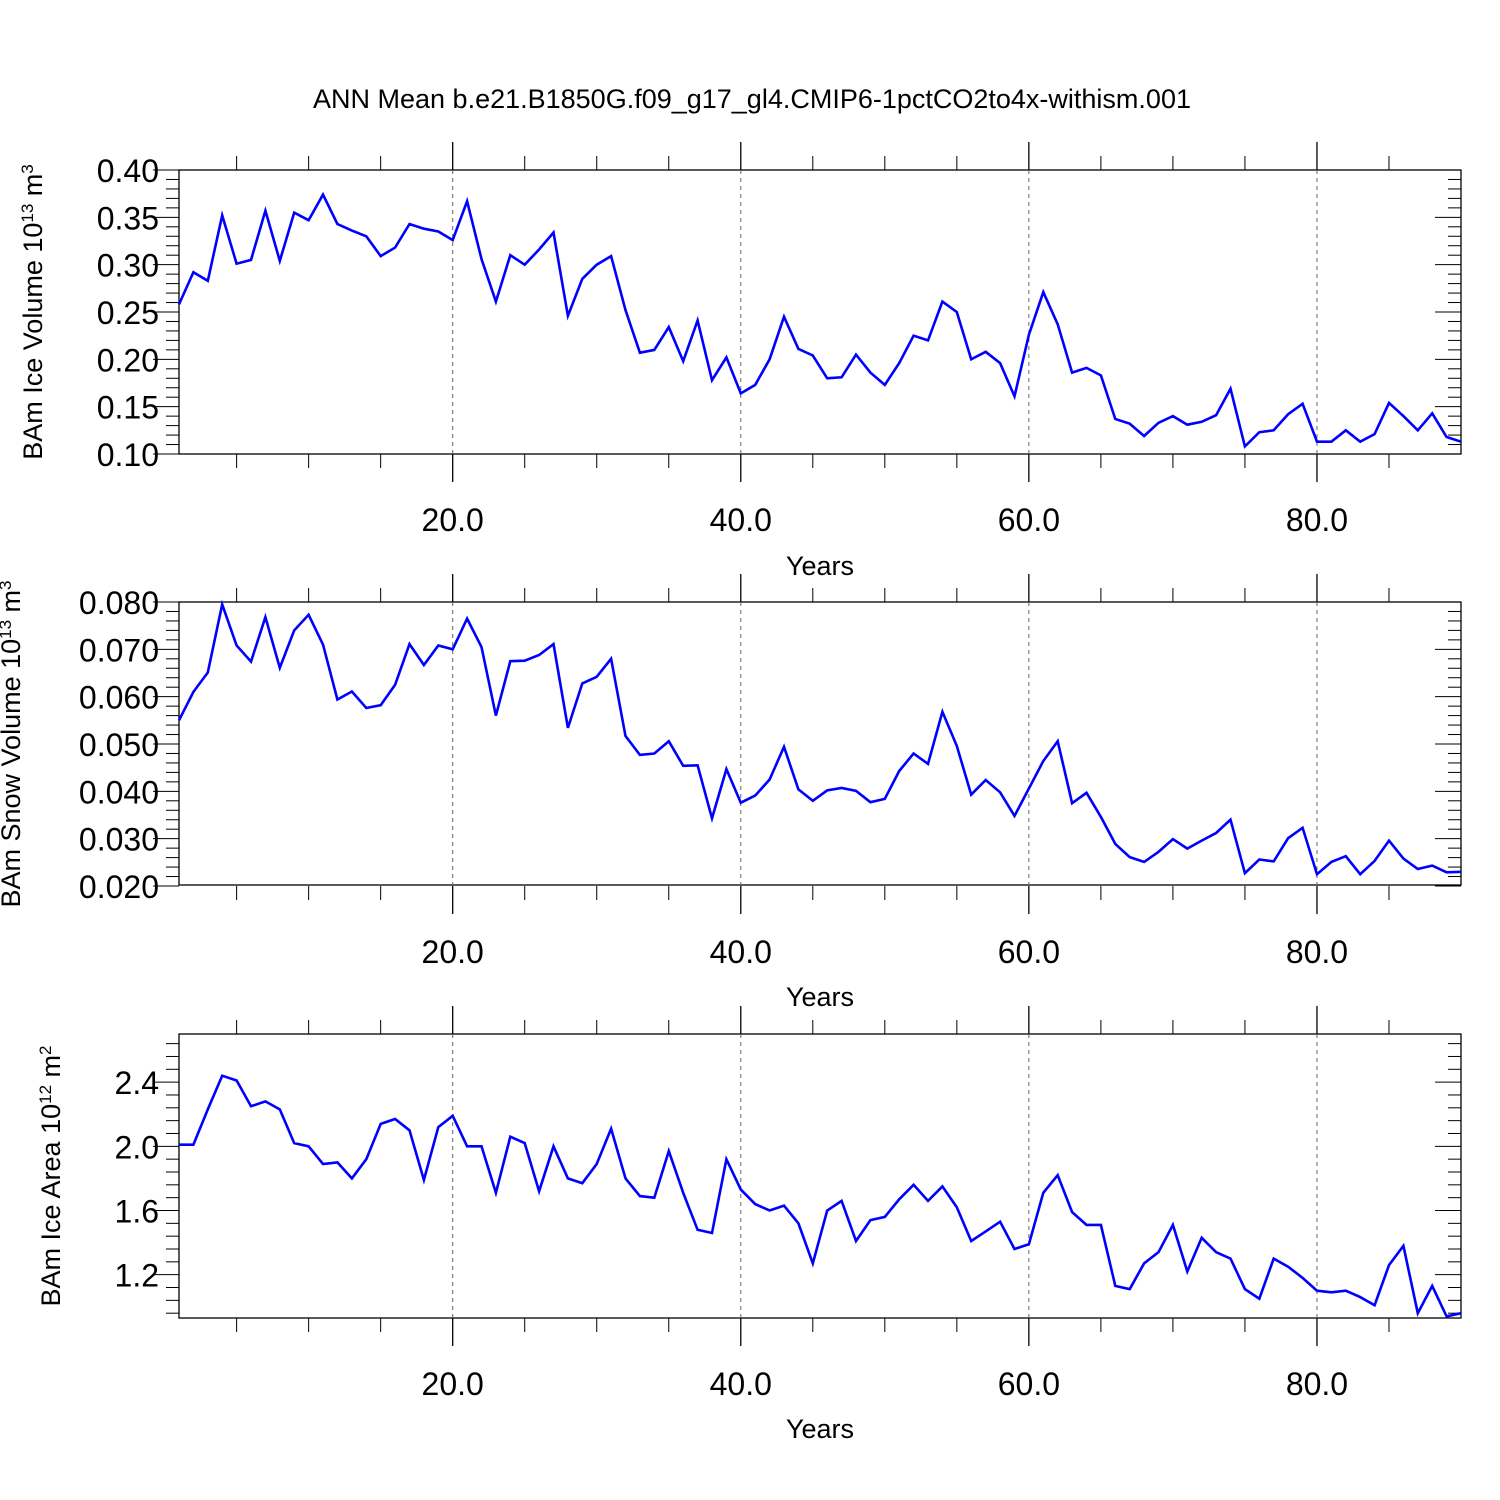 This screenshot has height=1500, width=1500. I want to click on y-label-superscript: 12, so click(45, 1094).